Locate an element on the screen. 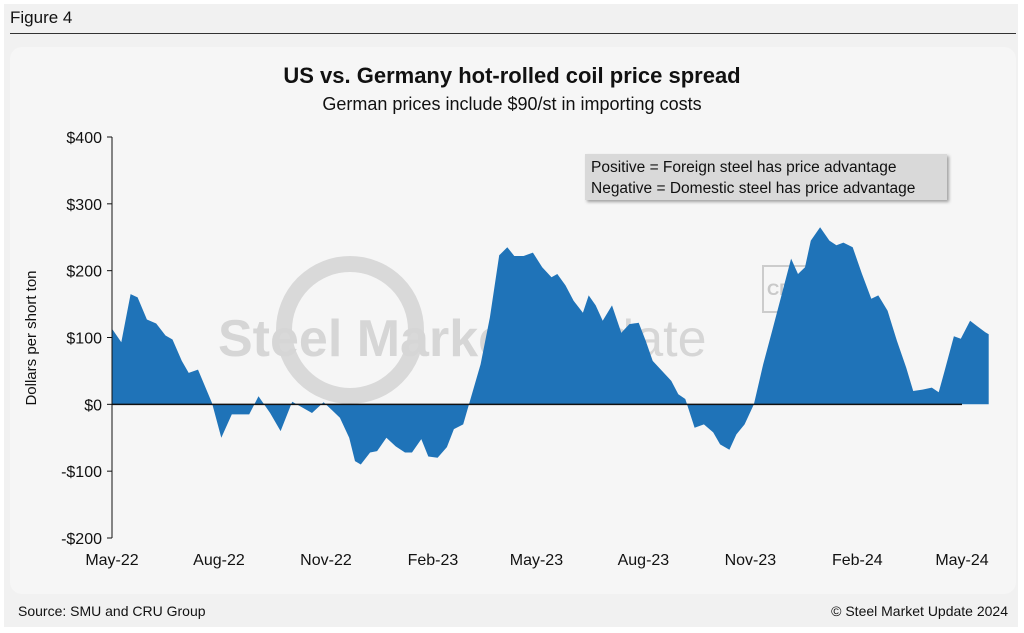  y-tick-label: $0 is located at coordinates (93, 405).